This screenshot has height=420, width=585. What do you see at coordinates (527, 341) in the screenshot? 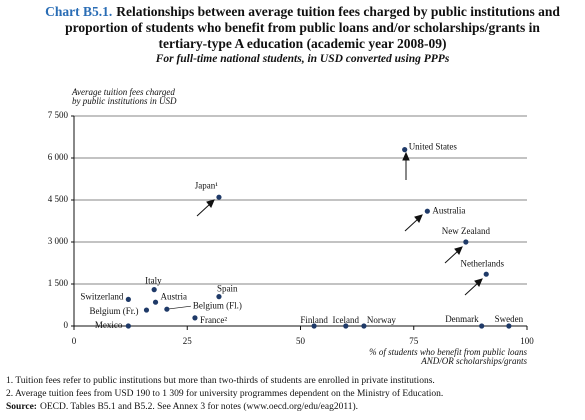
I see `x-tick-label: 100` at bounding box center [527, 341].